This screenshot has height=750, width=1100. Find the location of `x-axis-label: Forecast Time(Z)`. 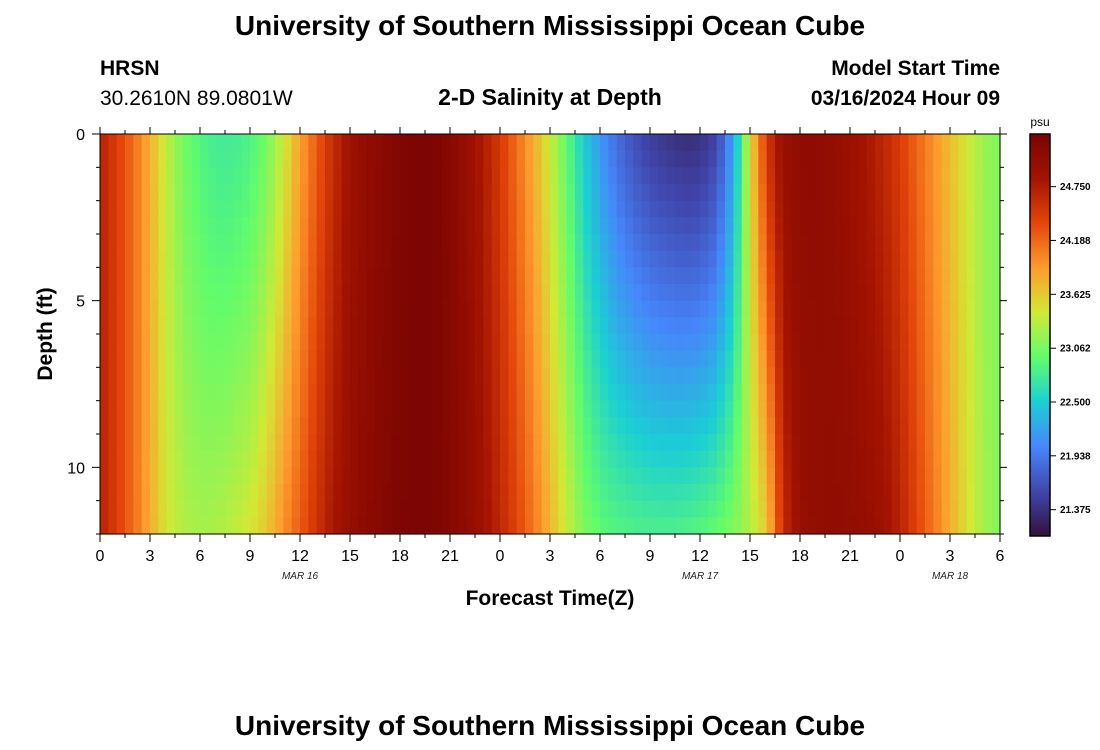

x-axis-label: Forecast Time(Z) is located at coordinates (550, 598).